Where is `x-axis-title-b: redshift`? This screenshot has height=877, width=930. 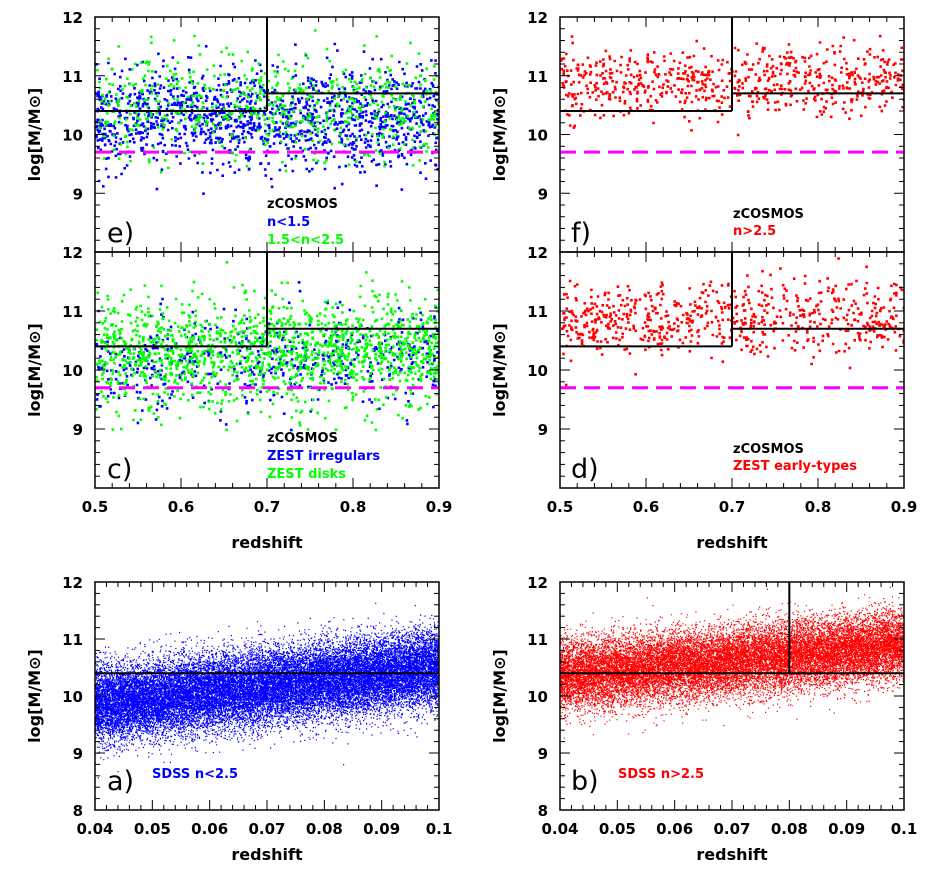
x-axis-title-b: redshift is located at coordinates (732, 854).